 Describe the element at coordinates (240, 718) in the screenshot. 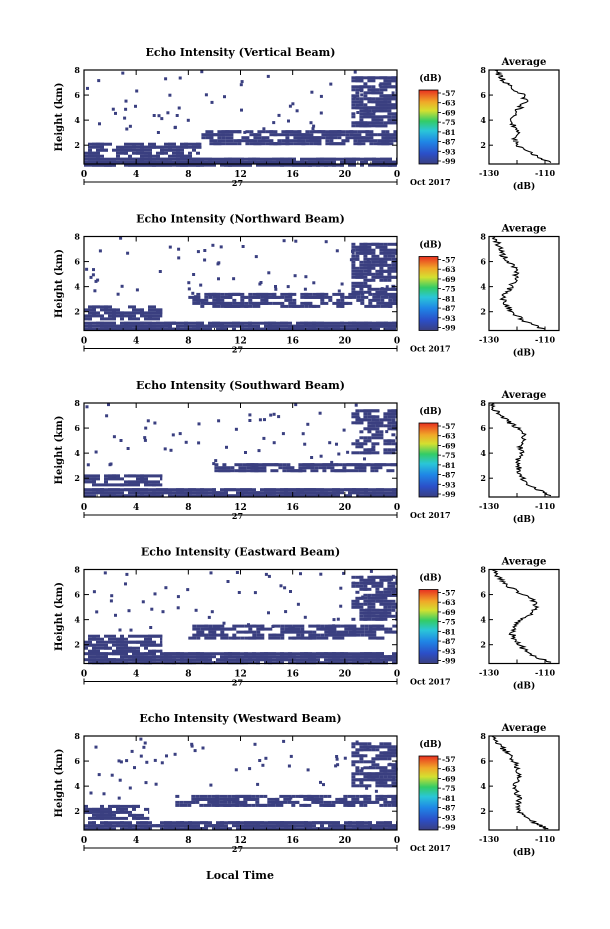

I see `panel-title: Echo Intensity (Westward Beam)` at that location.